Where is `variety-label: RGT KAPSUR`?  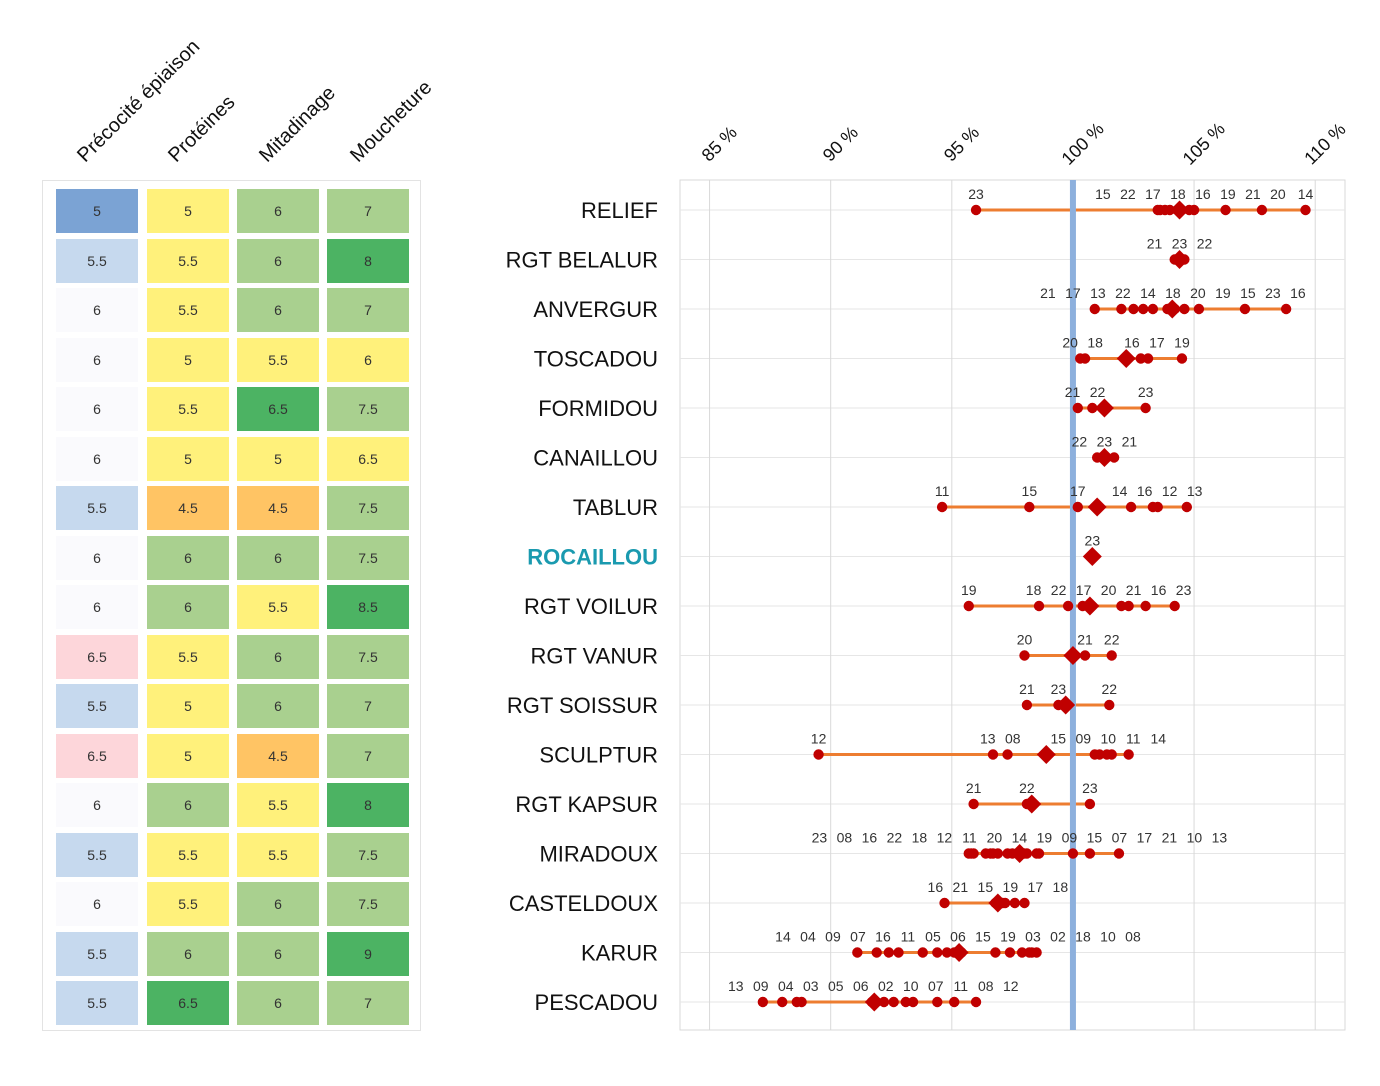 variety-label: RGT KAPSUR is located at coordinates (586, 804).